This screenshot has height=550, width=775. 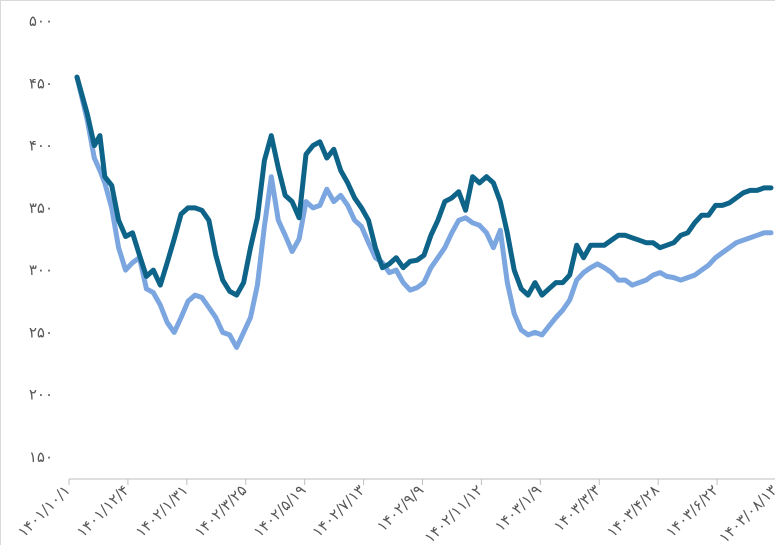 What do you see at coordinates (221, 511) in the screenshot?
I see `x-tick-label: ۱۴۰۲/۳/۲۵` at bounding box center [221, 511].